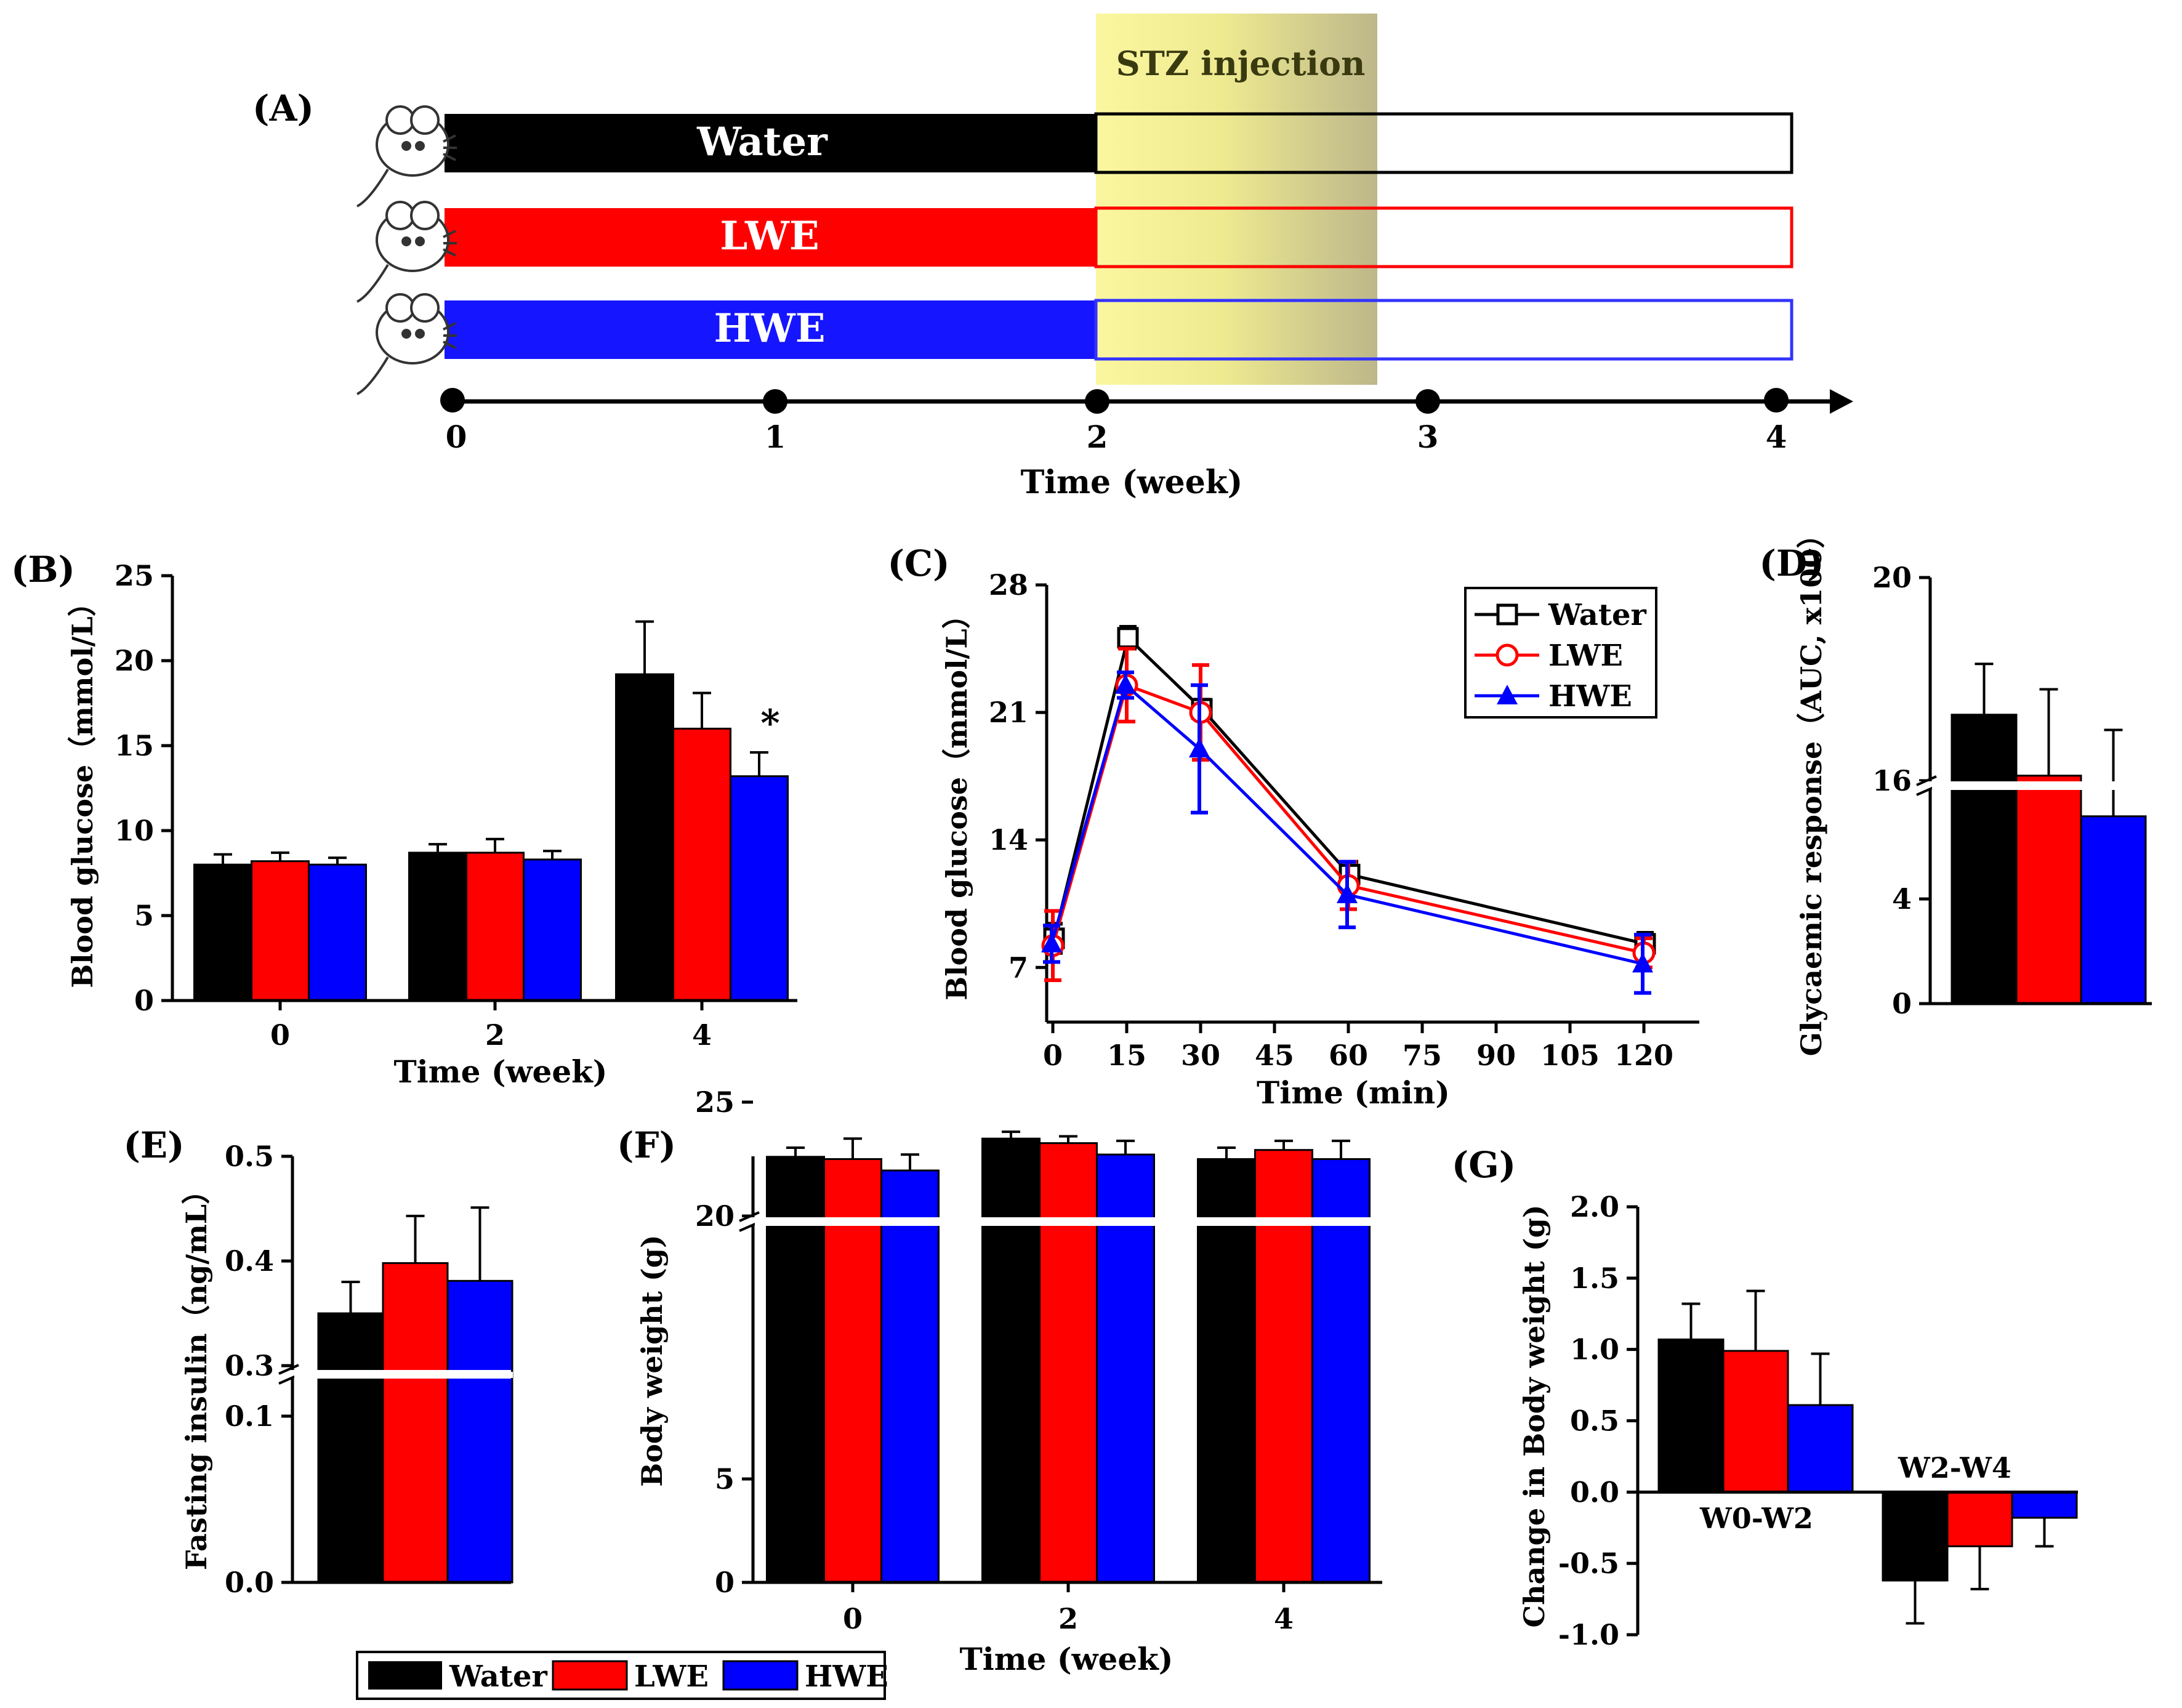  What do you see at coordinates (1428, 437) in the screenshot?
I see `timeline-tick: 3` at bounding box center [1428, 437].